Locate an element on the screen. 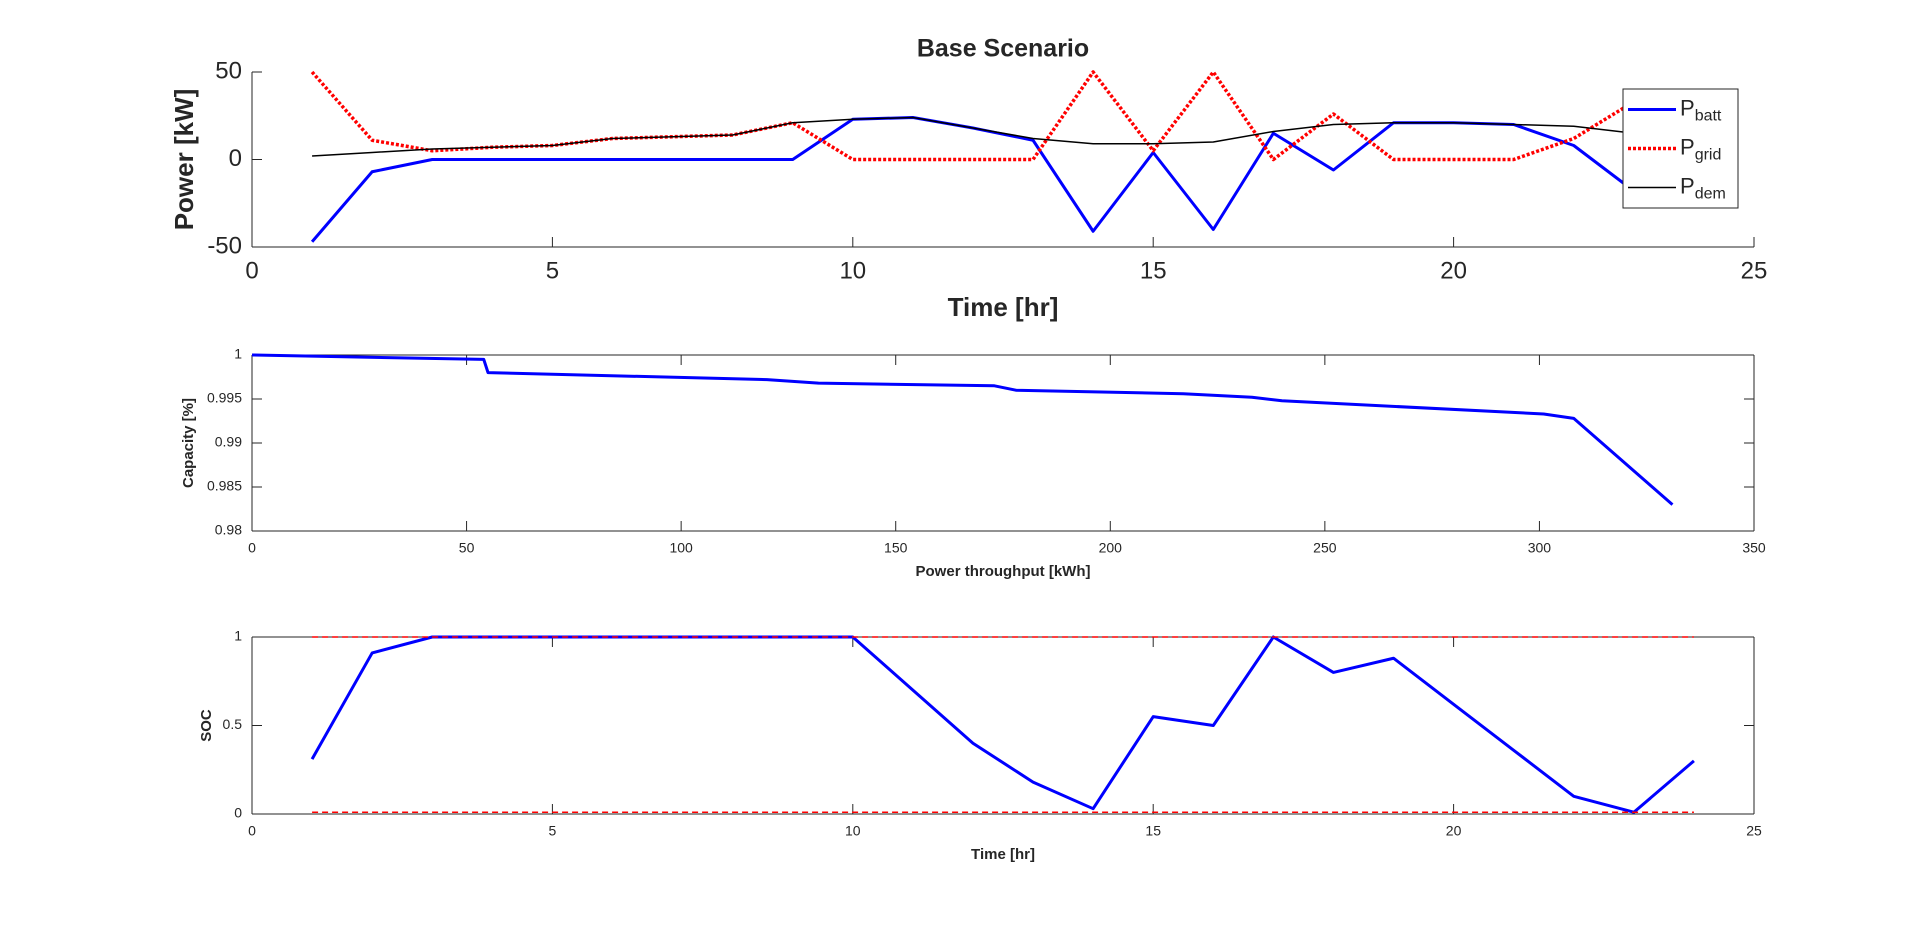  legend-subscript: dem is located at coordinates (1710, 194).